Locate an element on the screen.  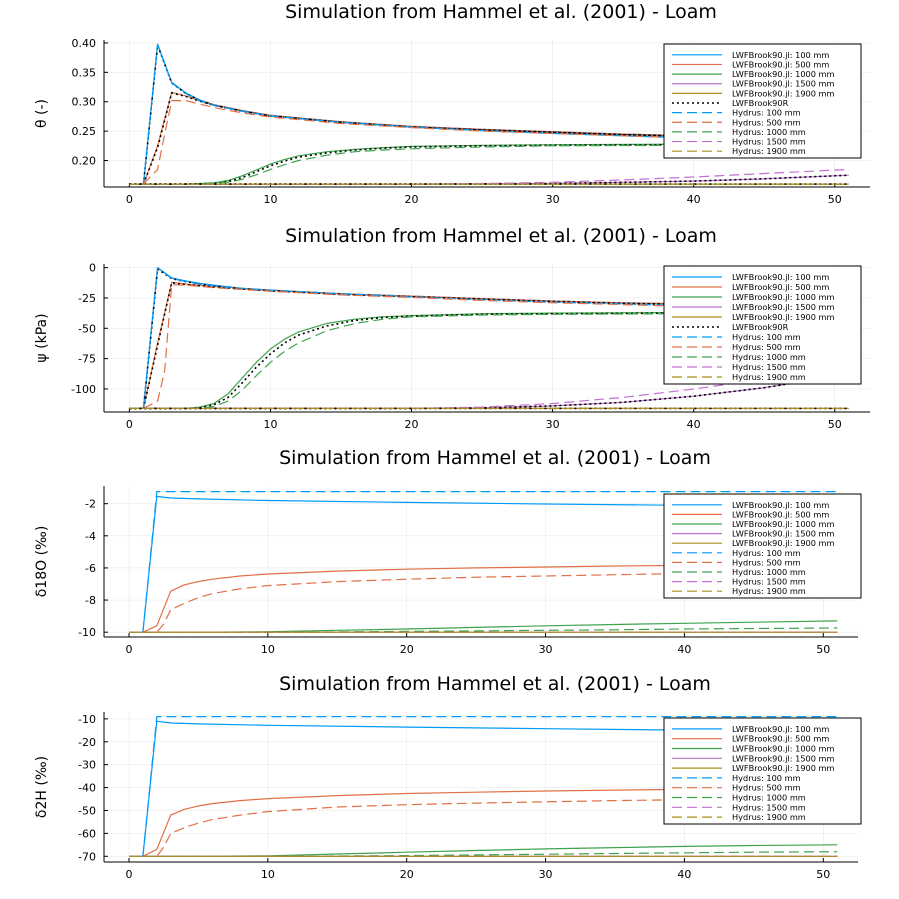
y-tick-label: -4 is located at coordinates (90, 536).